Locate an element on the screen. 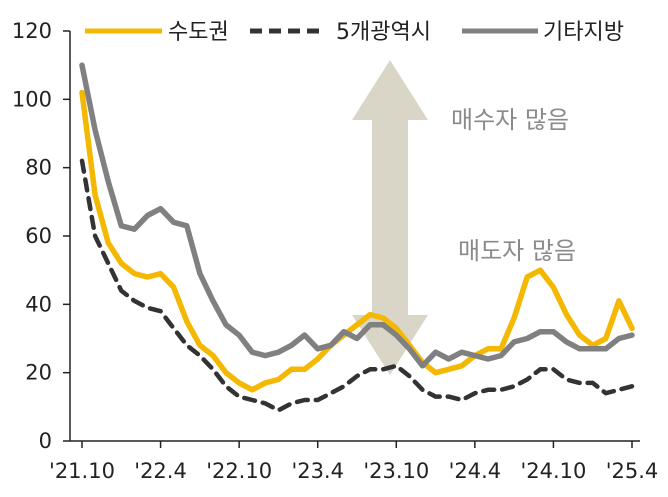 This screenshot has height=497, width=668. arrow-shape is located at coordinates (390, 217).